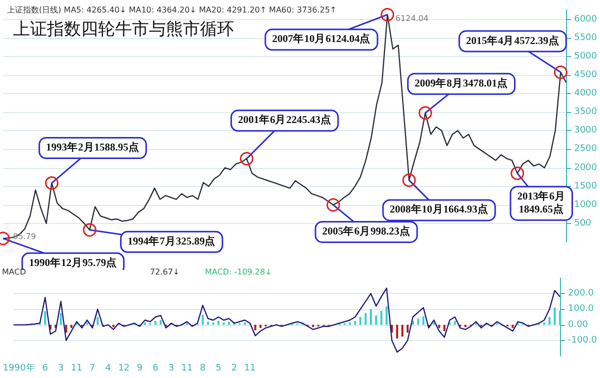  I want to click on annotation: 6124.04, so click(412, 19).